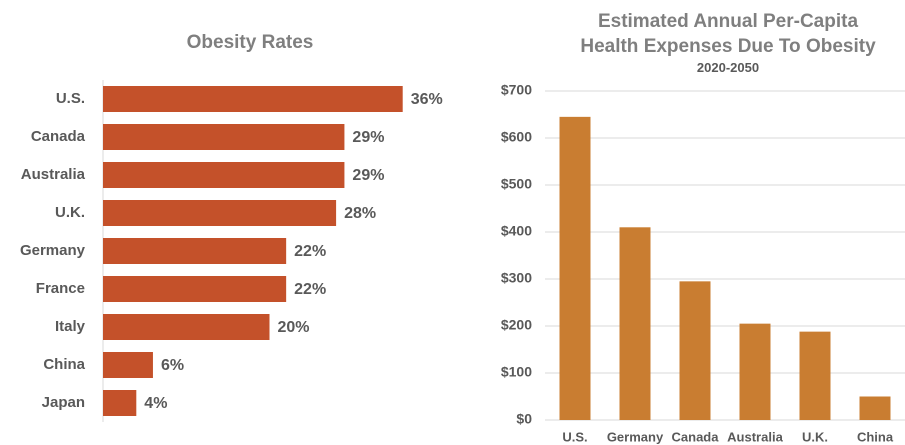  What do you see at coordinates (696, 436) in the screenshot?
I see `x-tick-label: Canada` at bounding box center [696, 436].